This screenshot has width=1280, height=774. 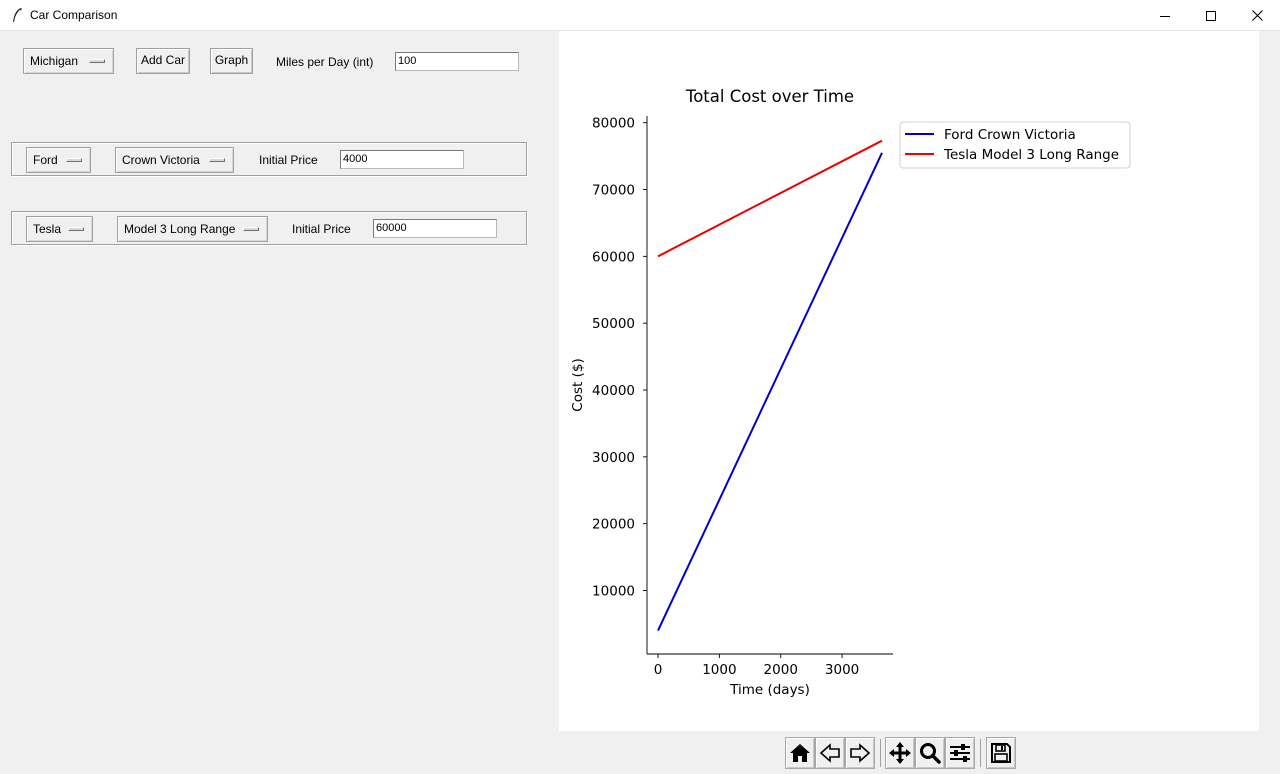 What do you see at coordinates (402, 159) in the screenshot?
I see `initial-price-input-1: 4000` at bounding box center [402, 159].